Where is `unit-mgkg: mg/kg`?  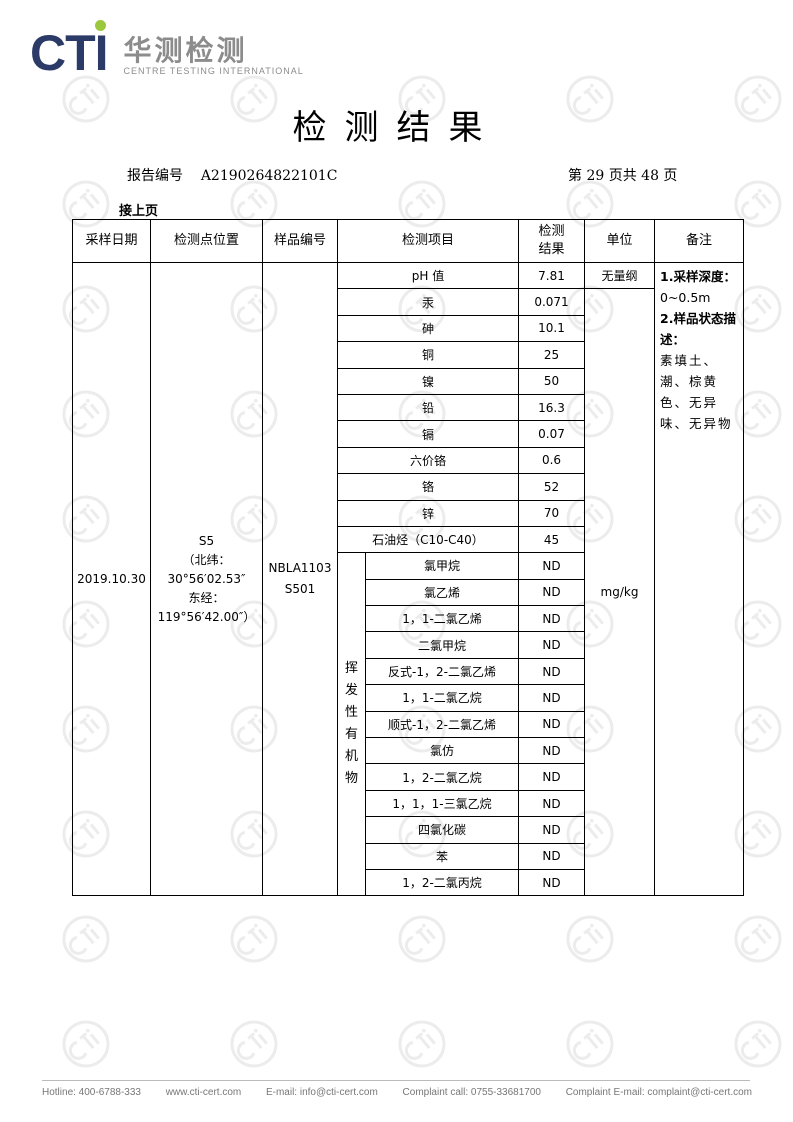 unit-mgkg: mg/kg is located at coordinates (619, 592).